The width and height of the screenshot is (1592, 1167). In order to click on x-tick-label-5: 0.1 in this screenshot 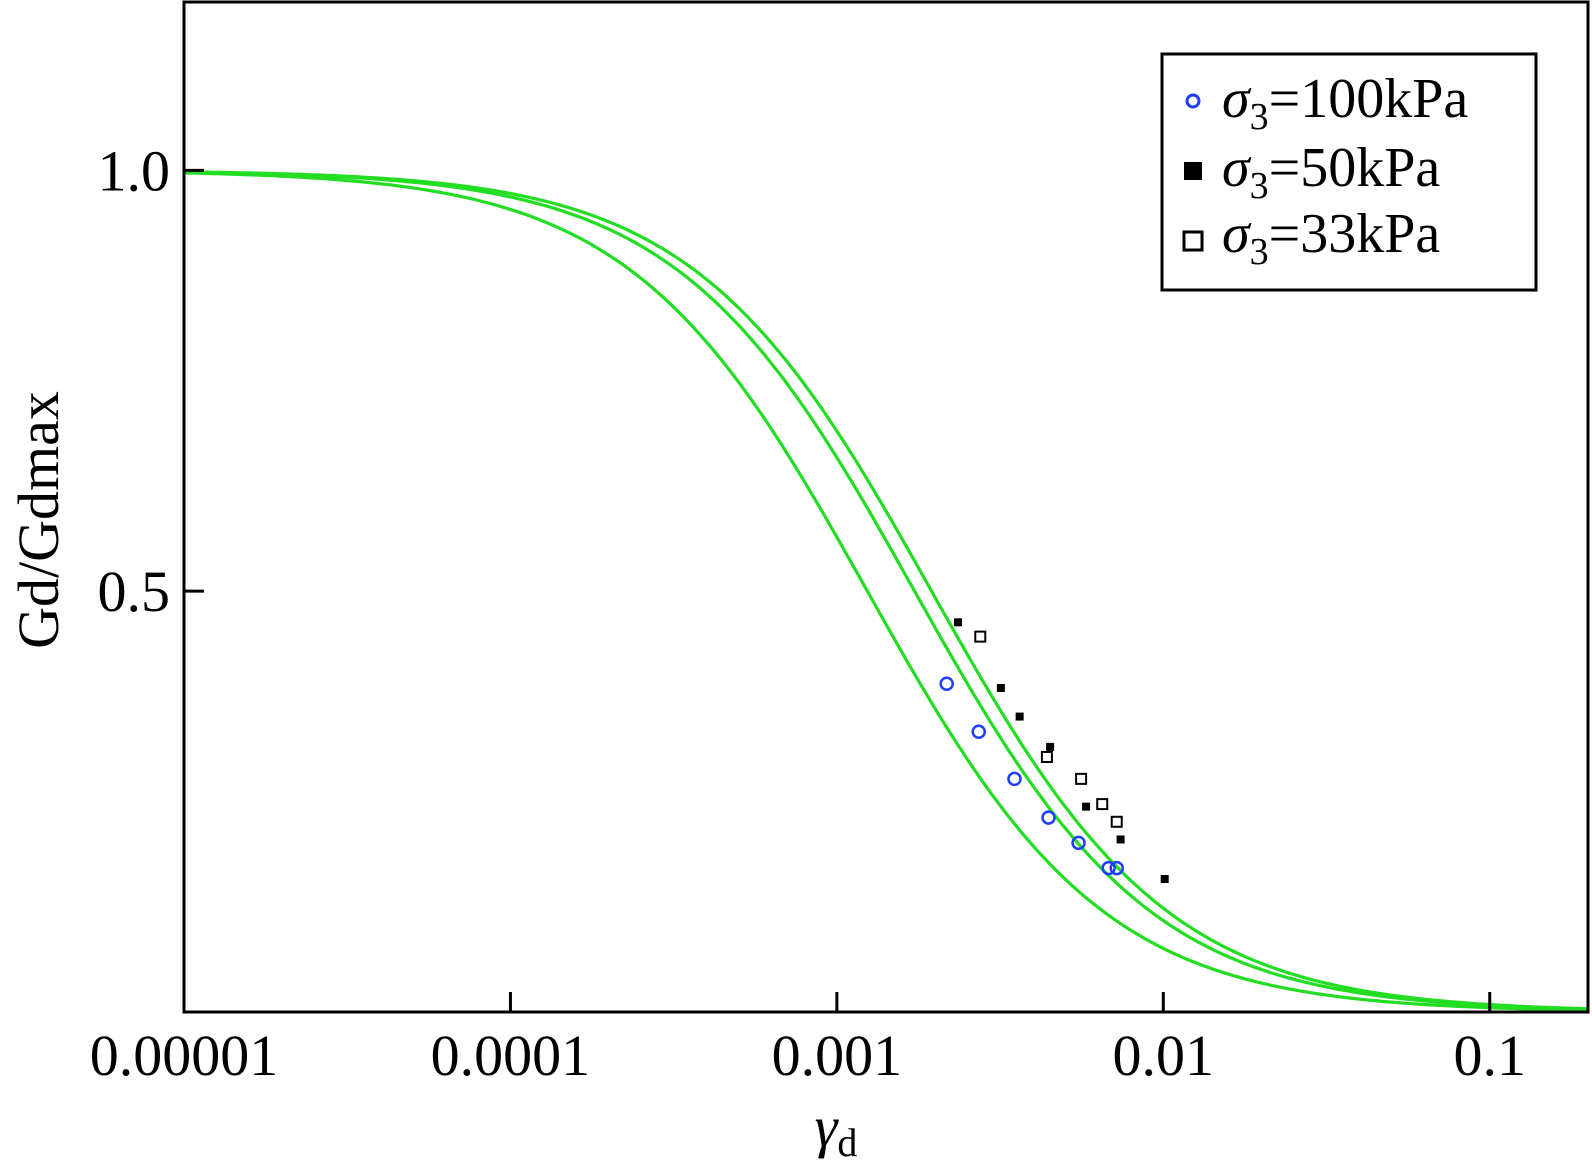, I will do `click(1489, 1055)`.